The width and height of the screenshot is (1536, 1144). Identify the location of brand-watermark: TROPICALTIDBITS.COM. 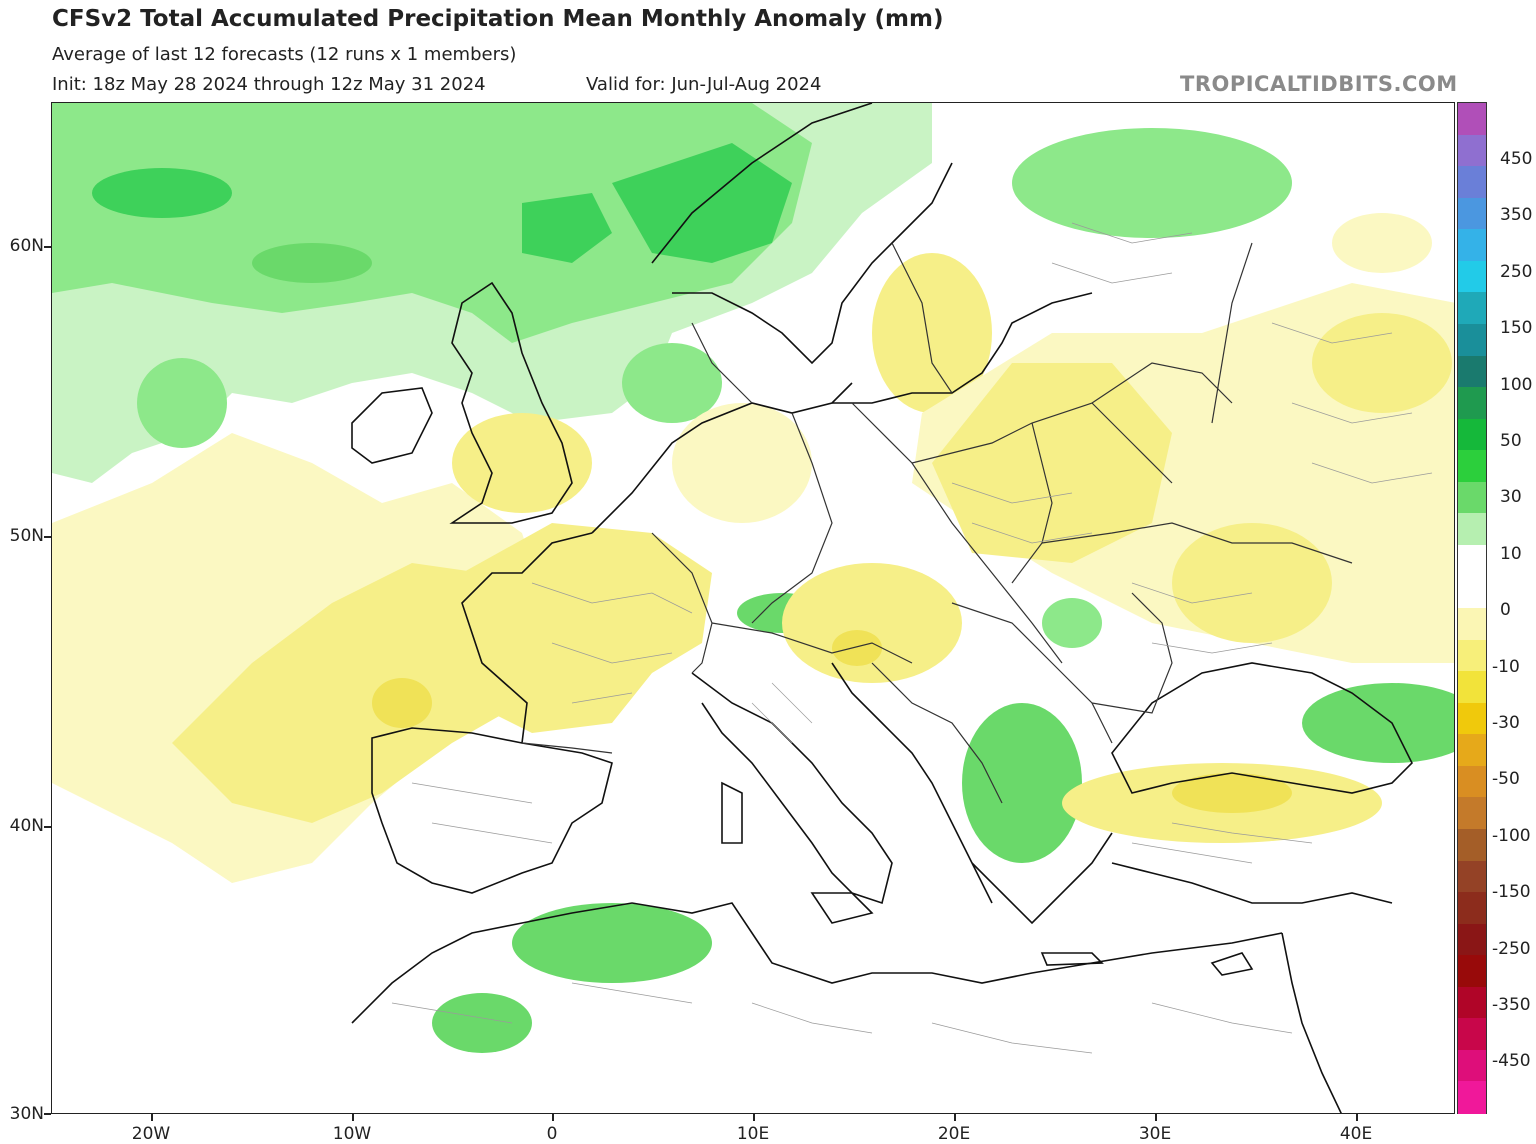
(1319, 84).